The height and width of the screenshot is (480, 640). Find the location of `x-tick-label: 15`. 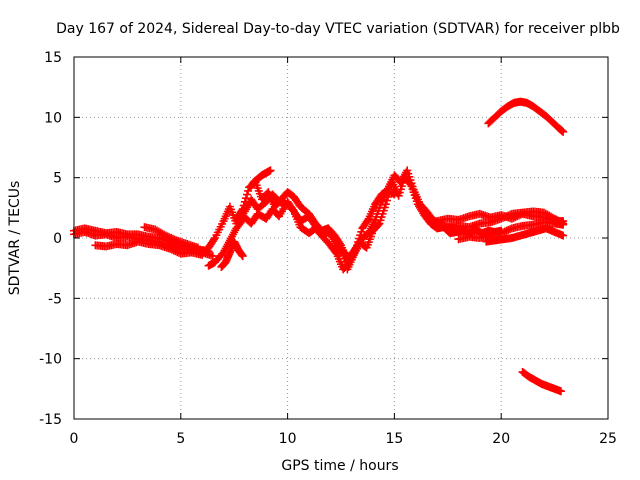

x-tick-label: 15 is located at coordinates (394, 439).